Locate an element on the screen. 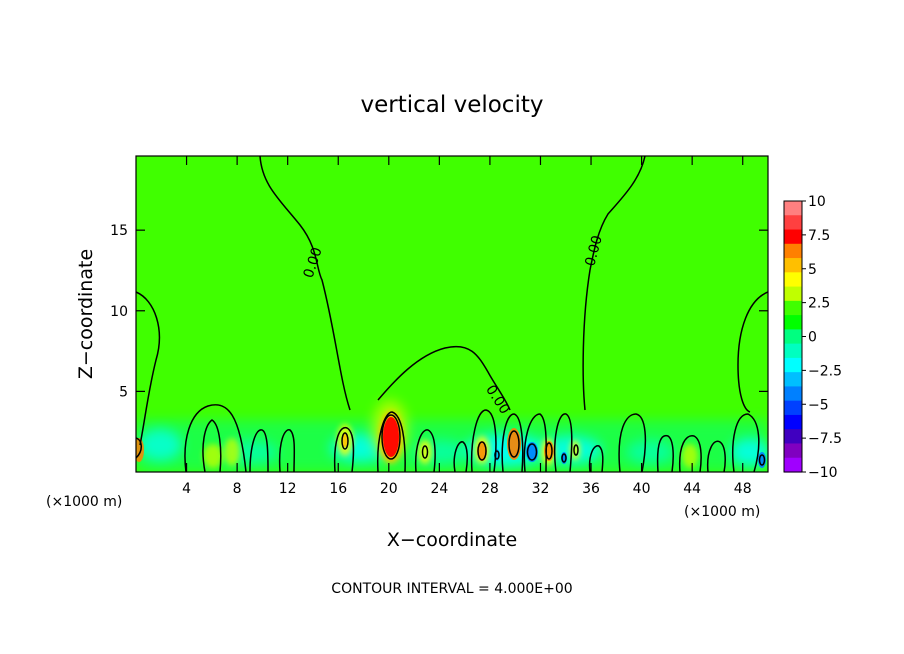 The width and height of the screenshot is (904, 654). chart-title: vertical velocity is located at coordinates (452, 105).